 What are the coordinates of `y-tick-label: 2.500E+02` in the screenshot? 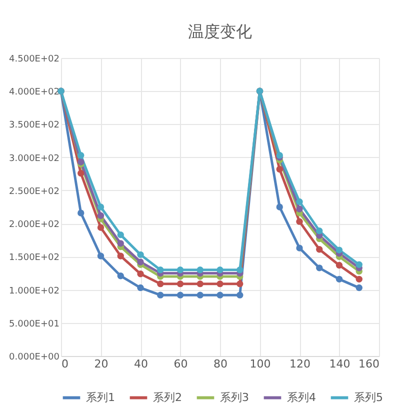 It's located at (34, 191).